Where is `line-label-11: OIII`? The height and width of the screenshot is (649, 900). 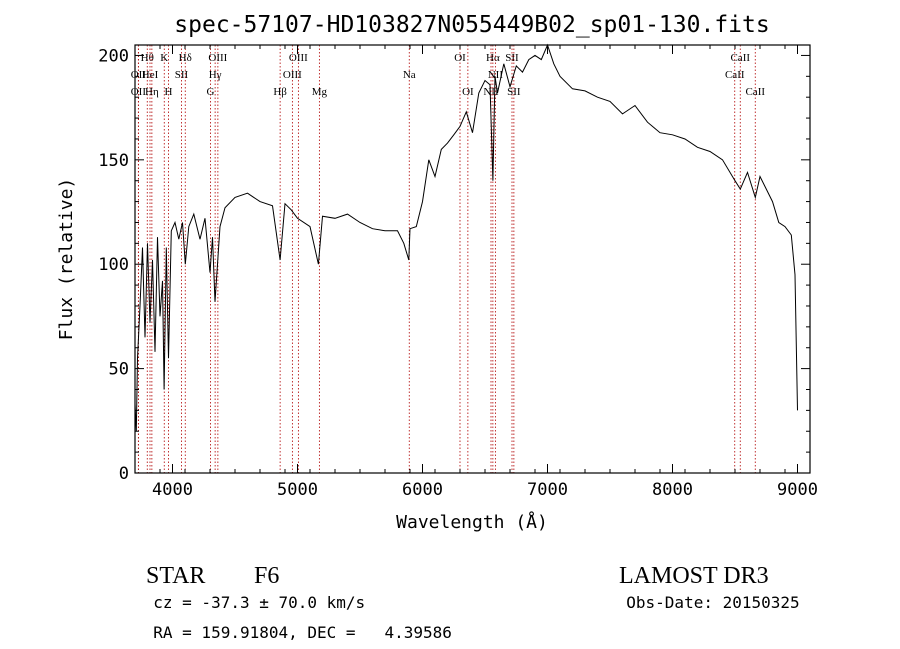
line-label-11: OIII is located at coordinates (217, 58).